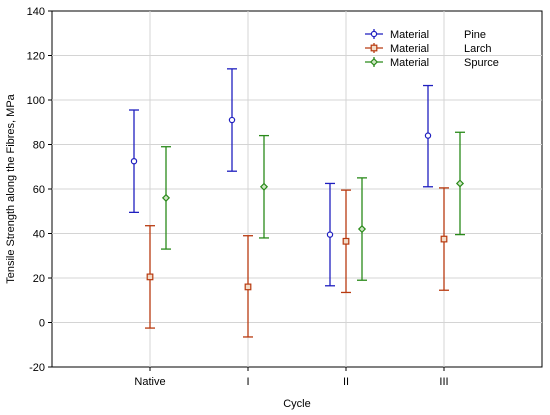  What do you see at coordinates (39, 146) in the screenshot?
I see `y-tick-label: 80` at bounding box center [39, 146].